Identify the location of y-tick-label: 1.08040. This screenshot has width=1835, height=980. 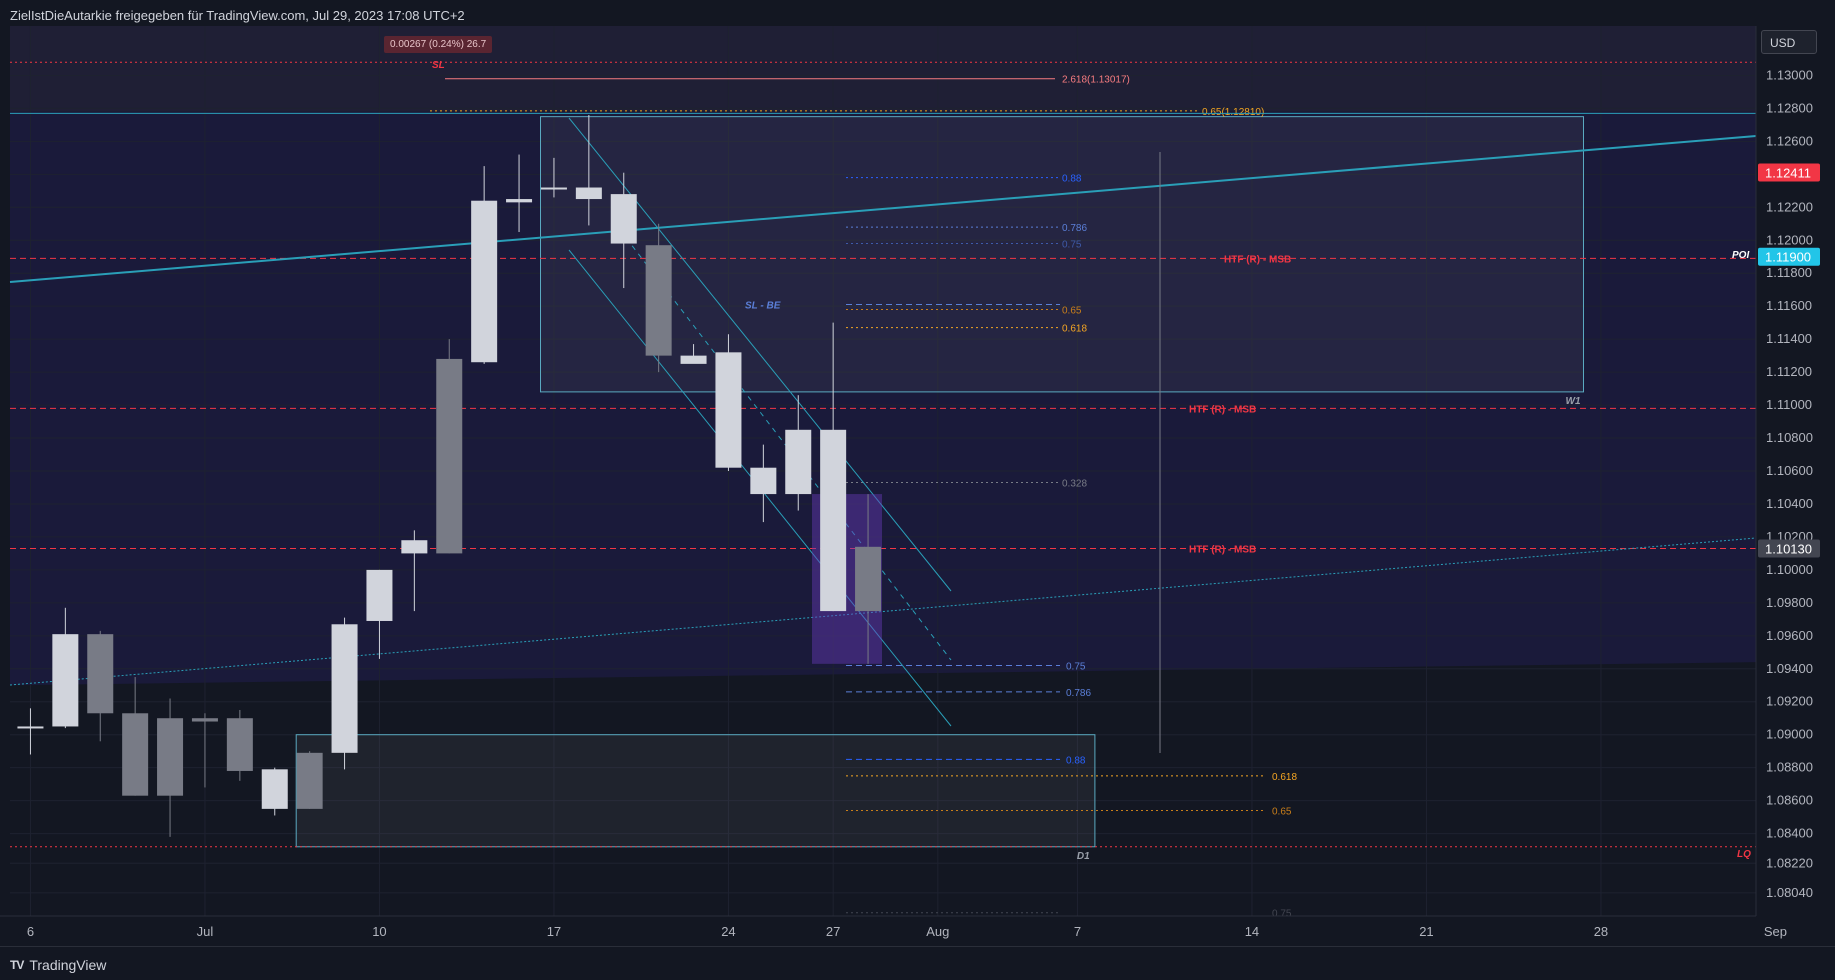
(1789, 892).